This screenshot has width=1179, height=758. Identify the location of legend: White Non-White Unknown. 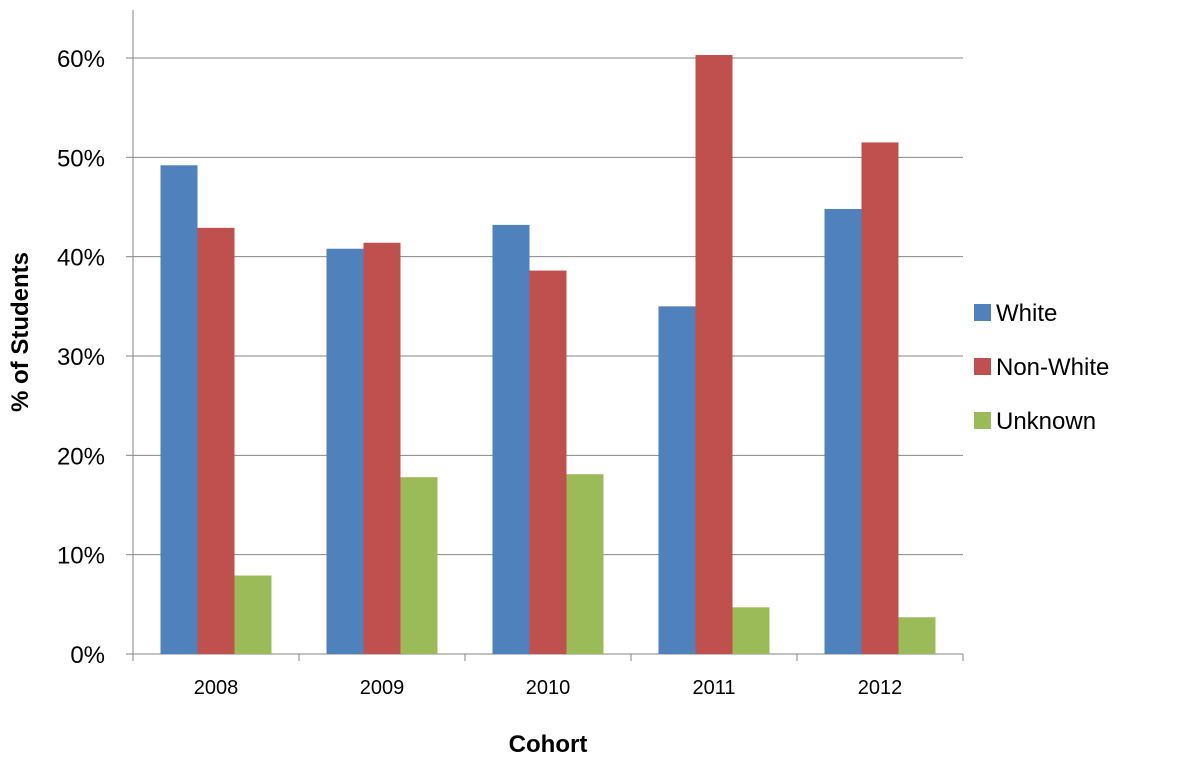
(1041, 367).